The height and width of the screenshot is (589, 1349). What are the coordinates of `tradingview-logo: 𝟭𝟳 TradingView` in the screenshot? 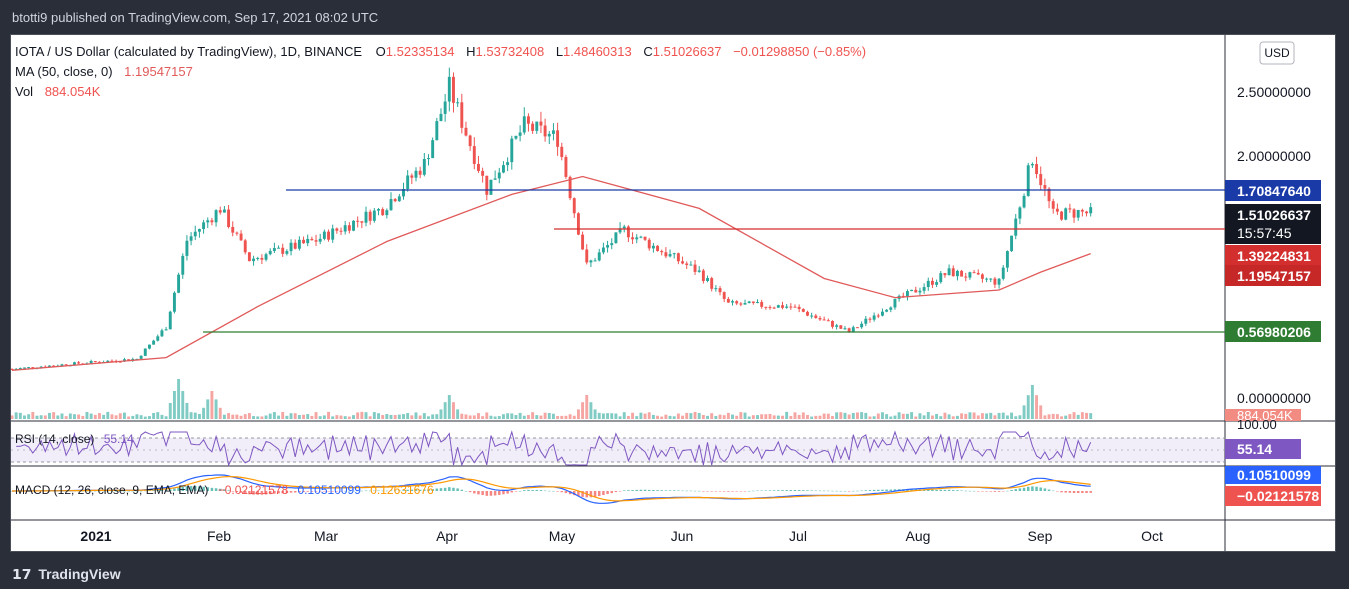 It's located at (66, 574).